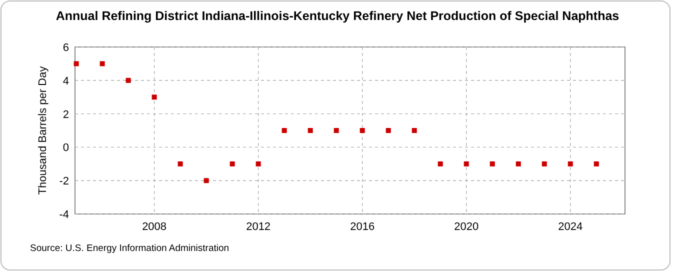 The height and width of the screenshot is (275, 675). Describe the element at coordinates (466, 227) in the screenshot. I see `x-tick-label: 2020` at that location.